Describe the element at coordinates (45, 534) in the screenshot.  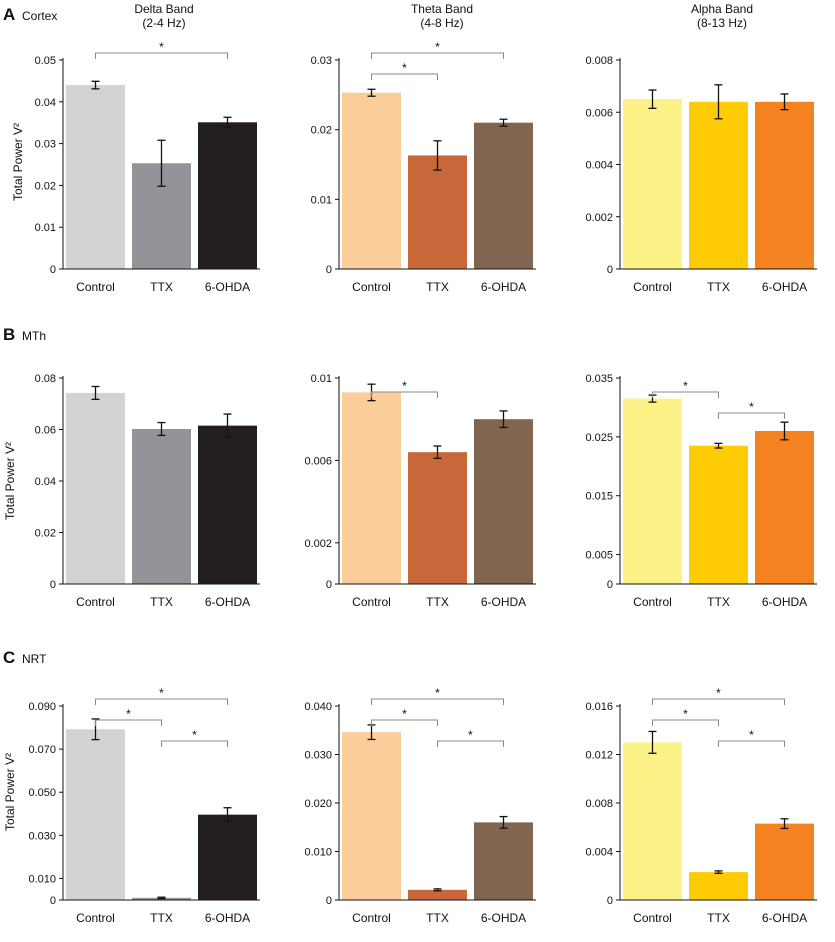
I see `y-tick-label: 0.02` at that location.